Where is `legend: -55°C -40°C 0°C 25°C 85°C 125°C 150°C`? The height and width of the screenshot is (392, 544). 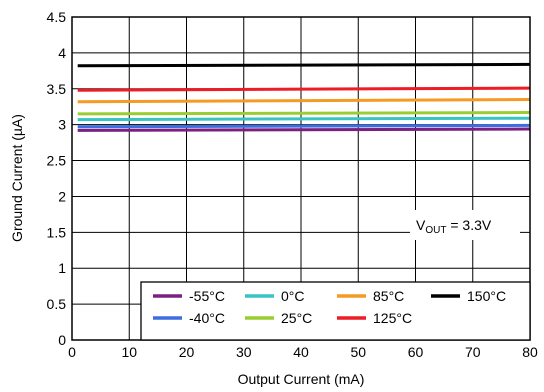 legend: -55°C -40°C 0°C 25°C 85°C 125°C 150°C is located at coordinates (335, 311).